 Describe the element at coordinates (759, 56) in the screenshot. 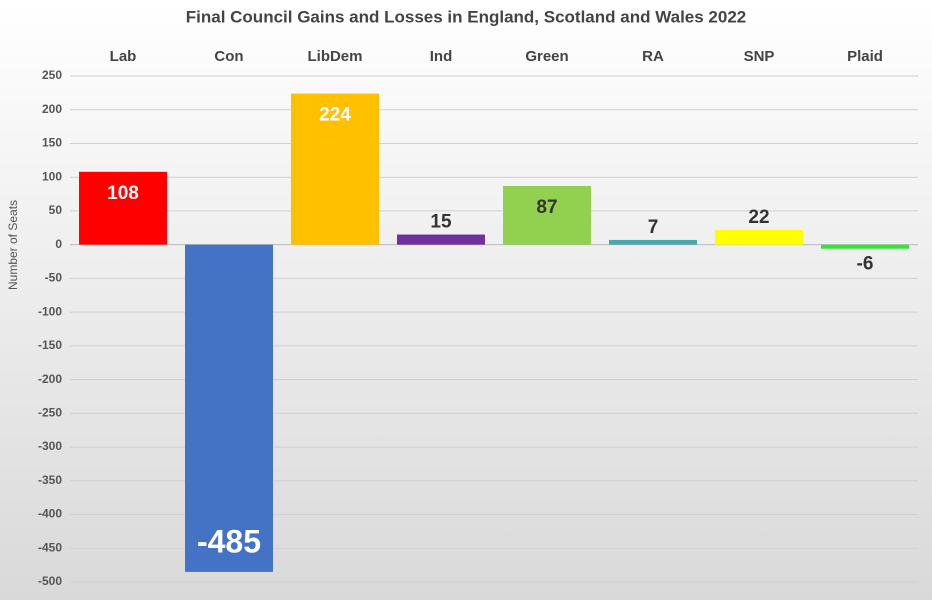

I see `x-tick-label: SNP` at that location.